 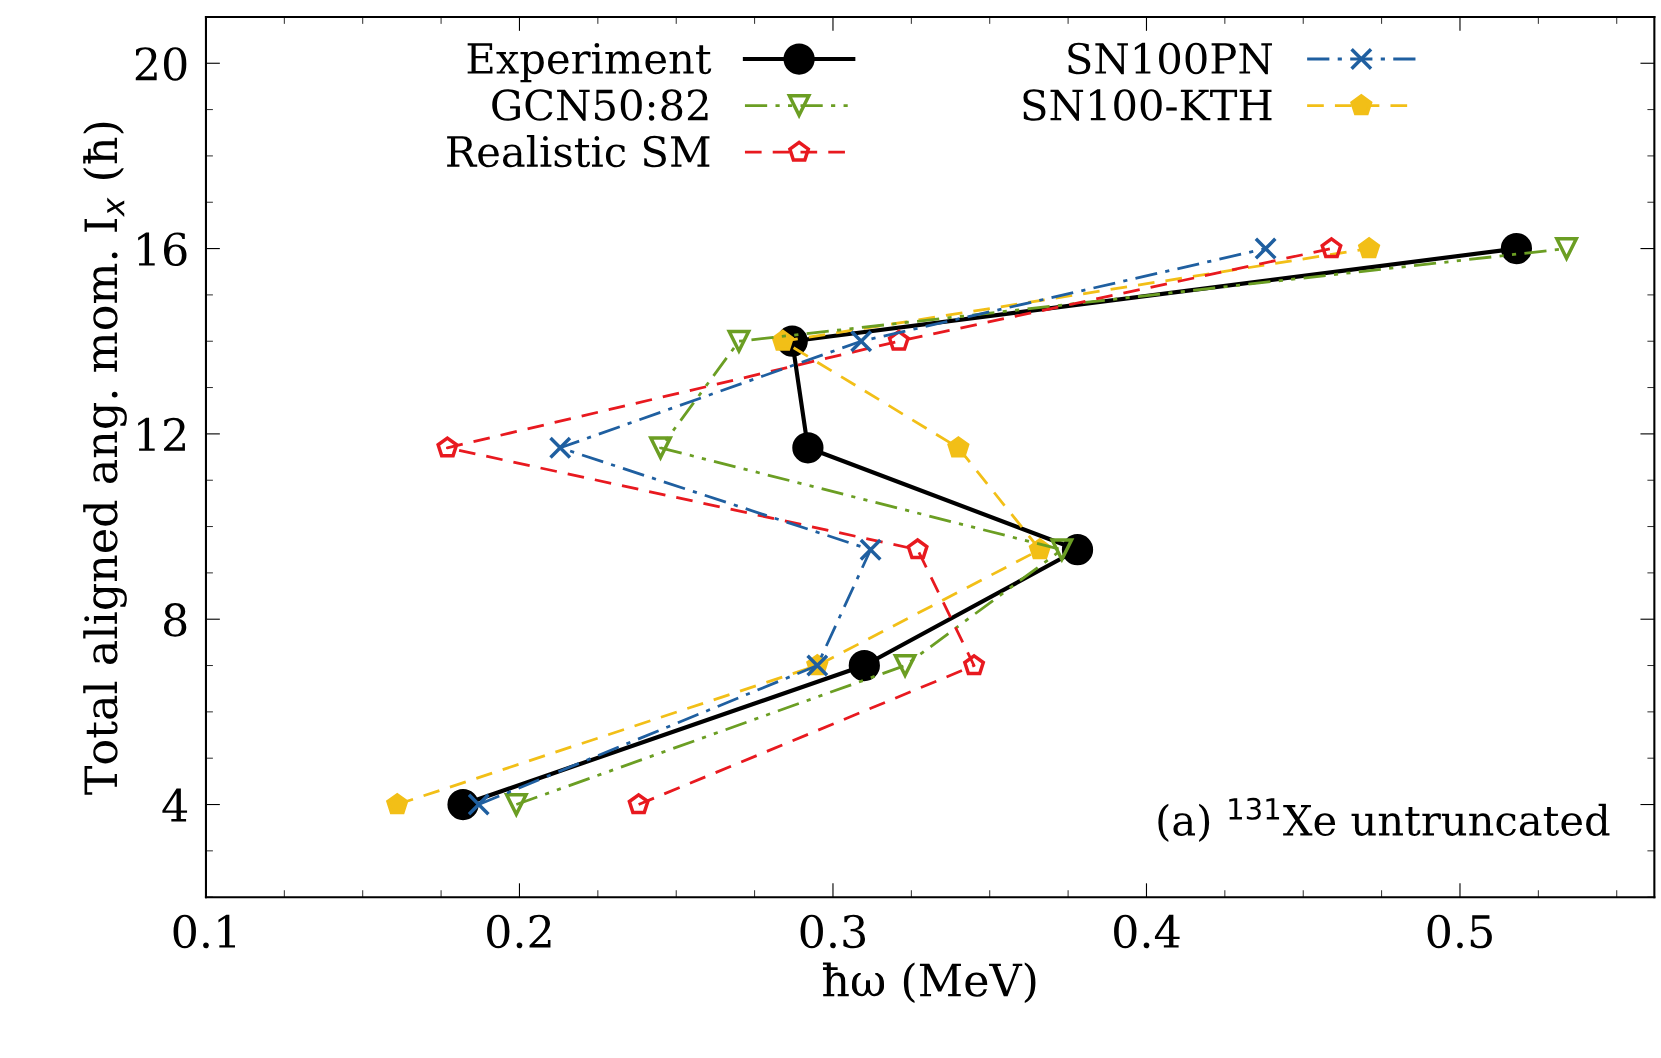 I want to click on y-axis-title: Total aligned ang. mom. I$_{x}$ (ħ), so click(x=105, y=458).